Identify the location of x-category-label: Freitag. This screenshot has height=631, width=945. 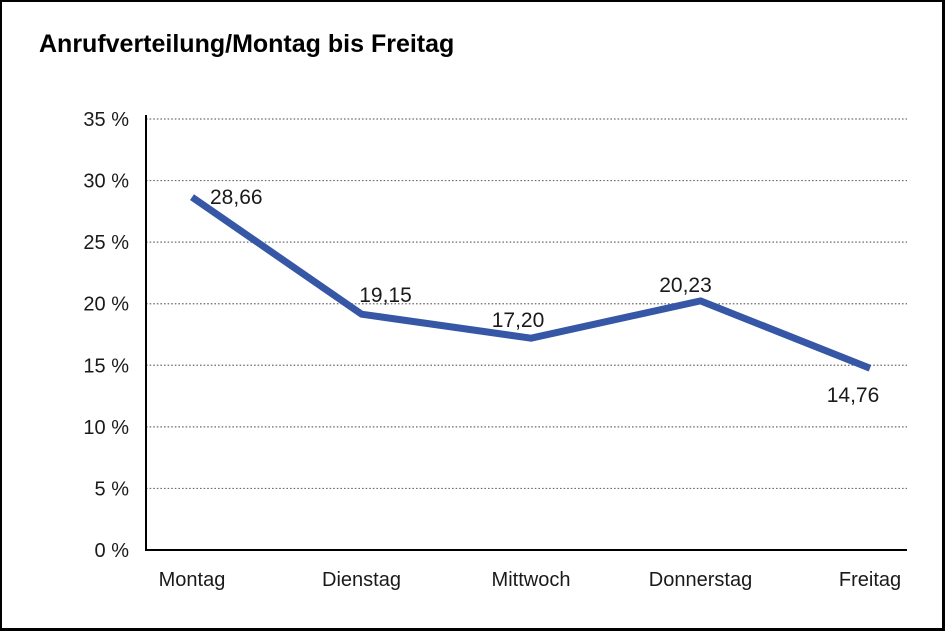
(870, 580).